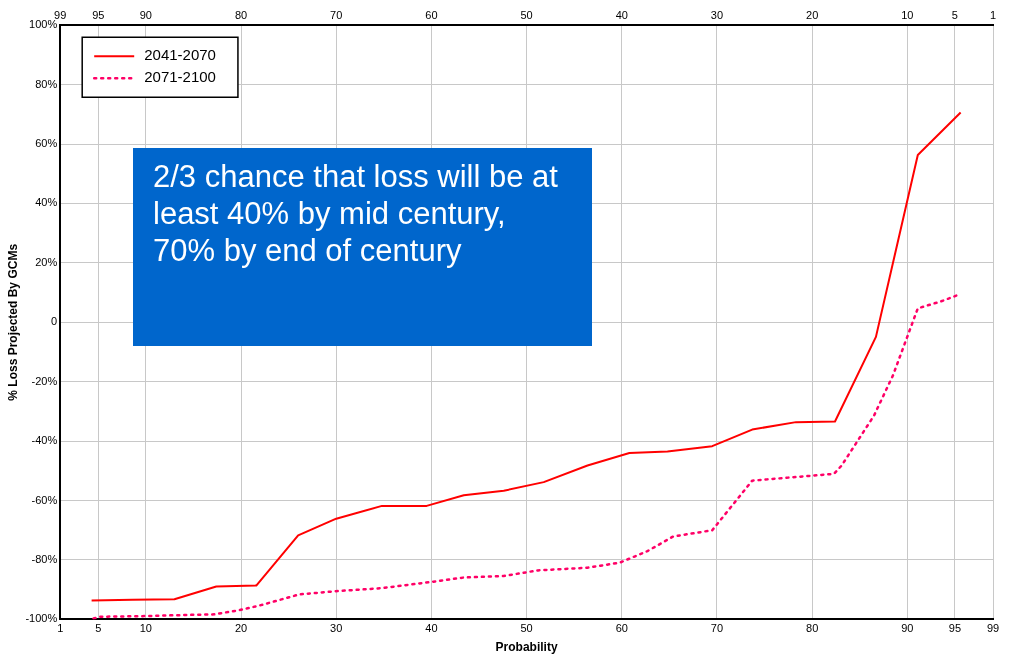 This screenshot has height=661, width=1017. I want to click on callout-box: 2/3 chance that loss will be at least 40% by mid century, 70% by end of century, so click(362, 247).